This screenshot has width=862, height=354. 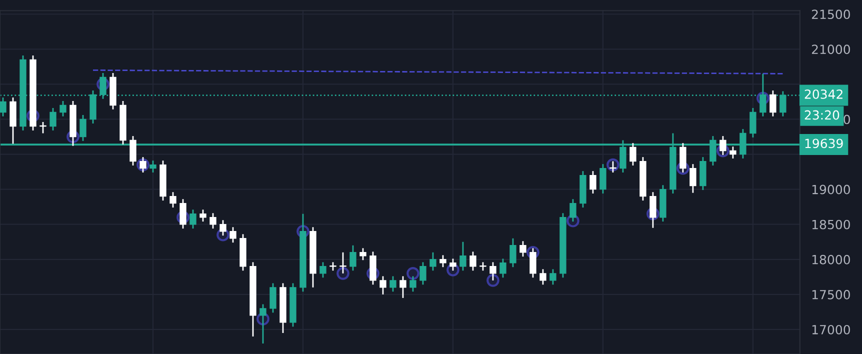 I want to click on y-tick-label: 21500, so click(x=831, y=15).